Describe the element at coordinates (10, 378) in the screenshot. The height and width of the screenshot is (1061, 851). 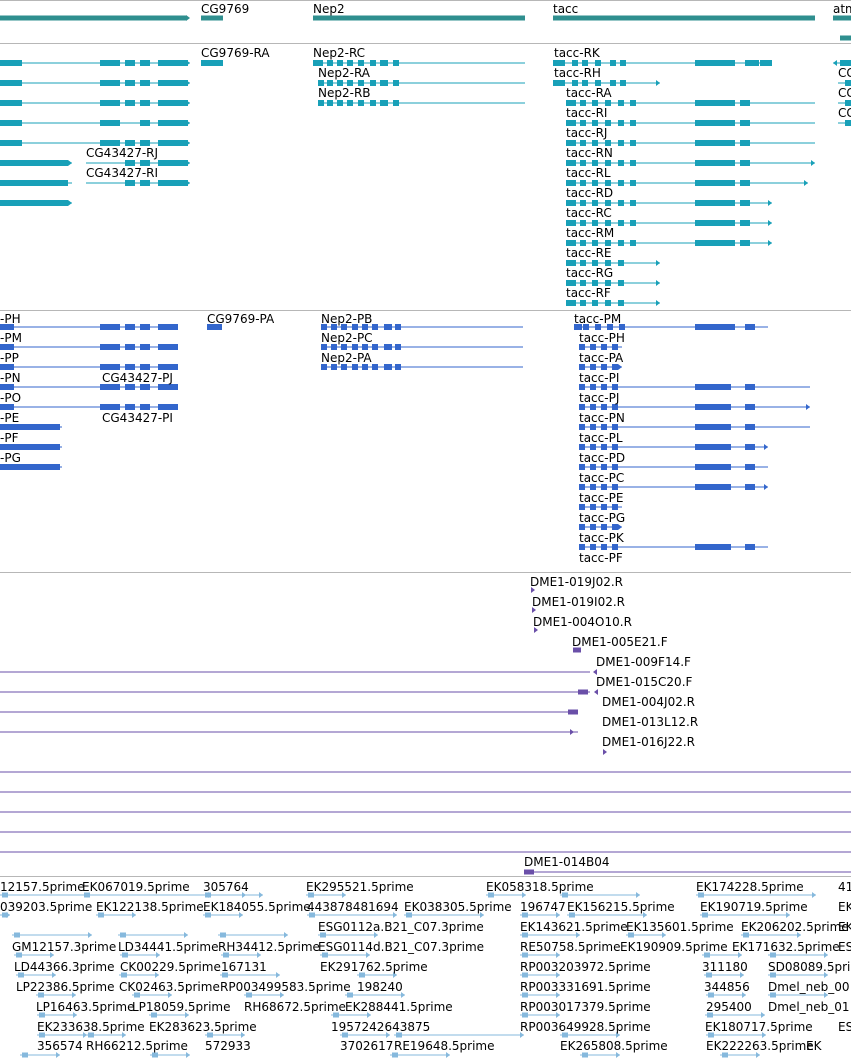
I see `protein-label: -PN` at that location.